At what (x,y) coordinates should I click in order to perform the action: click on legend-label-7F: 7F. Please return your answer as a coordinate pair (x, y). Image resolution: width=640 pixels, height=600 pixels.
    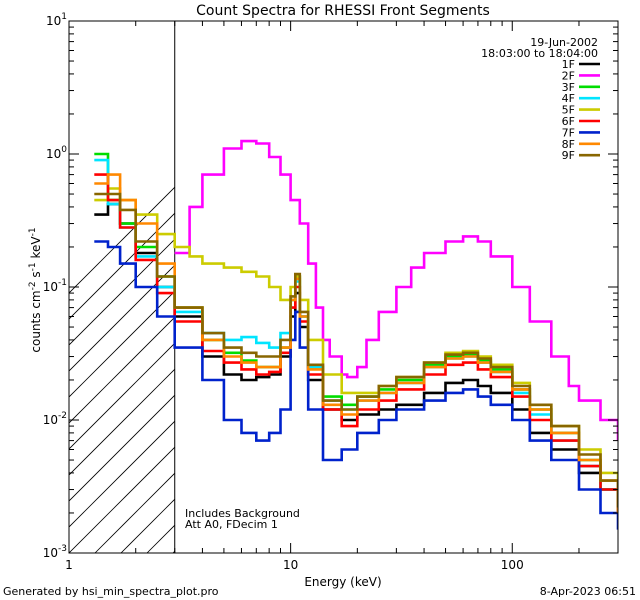
    Looking at the image, I should click on (568, 132).